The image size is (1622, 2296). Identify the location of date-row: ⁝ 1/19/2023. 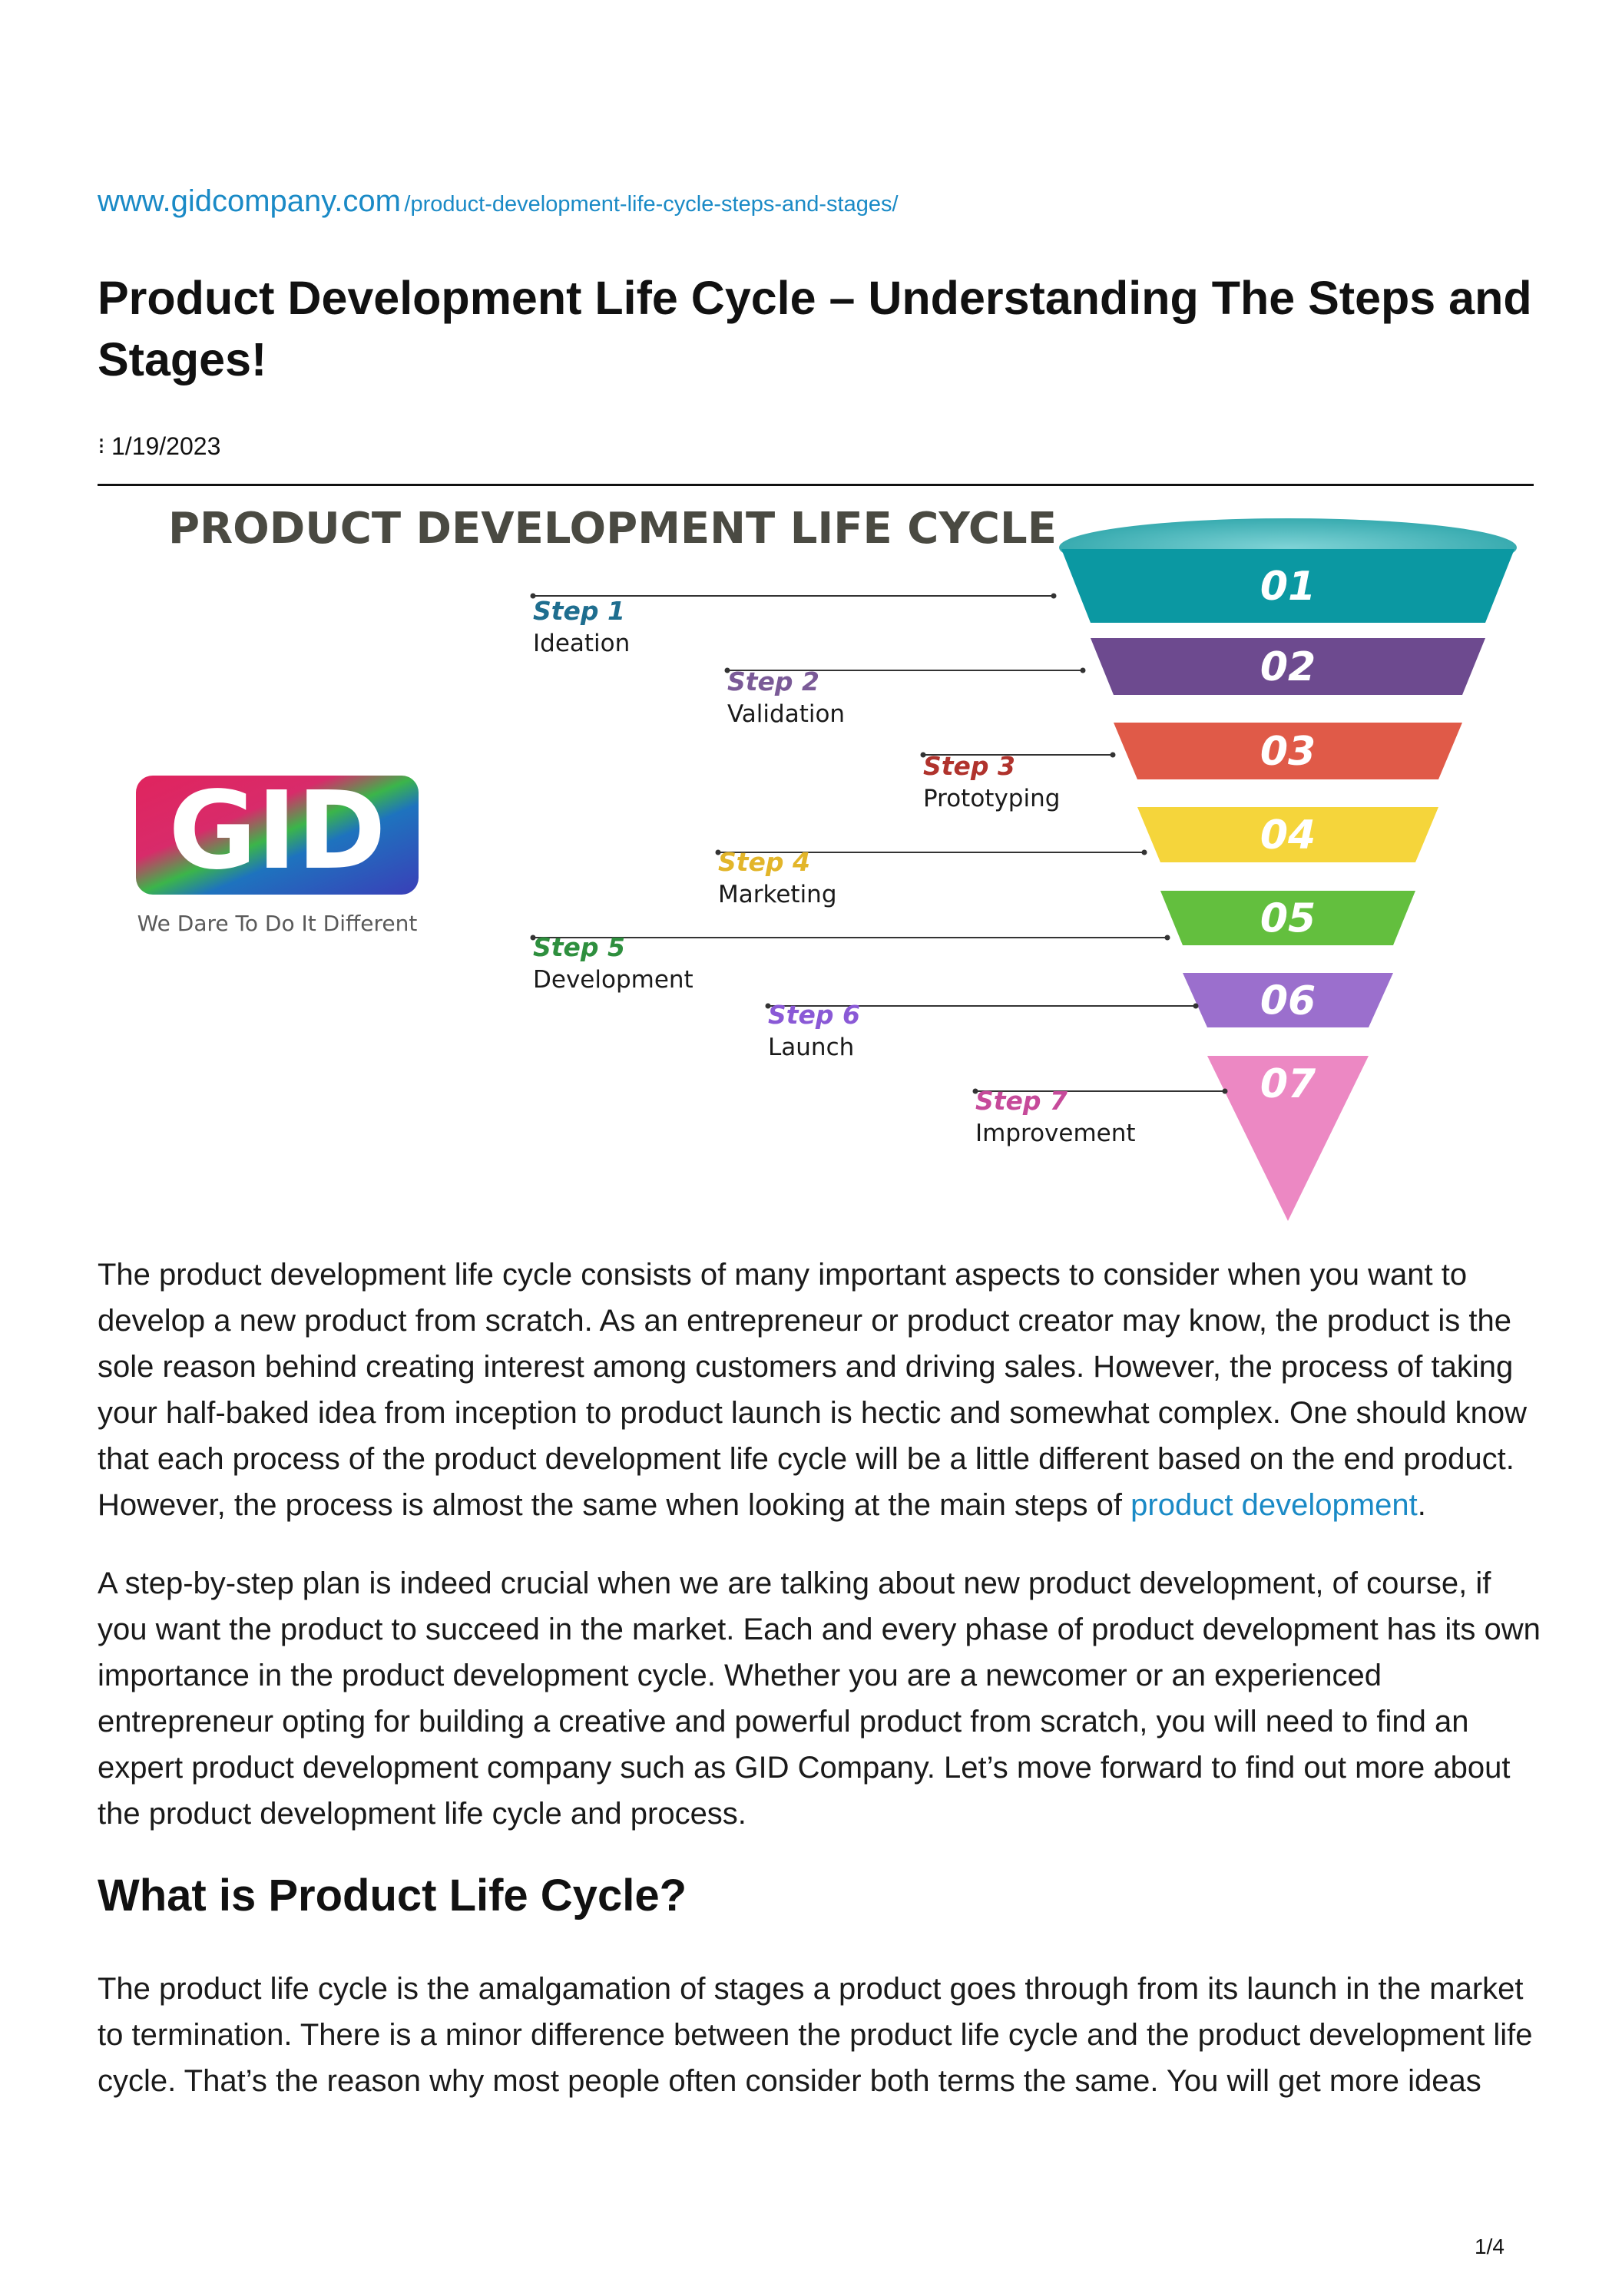
(159, 446).